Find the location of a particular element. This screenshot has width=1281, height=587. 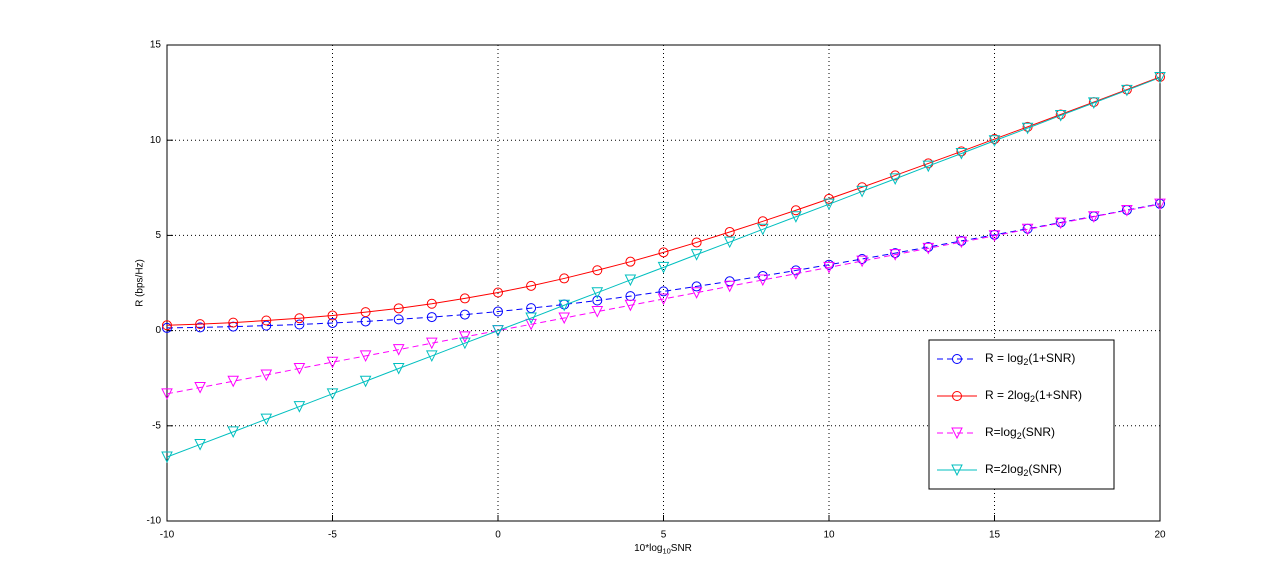

legend-label: R = log2(1+SNR) is located at coordinates (1030, 359).